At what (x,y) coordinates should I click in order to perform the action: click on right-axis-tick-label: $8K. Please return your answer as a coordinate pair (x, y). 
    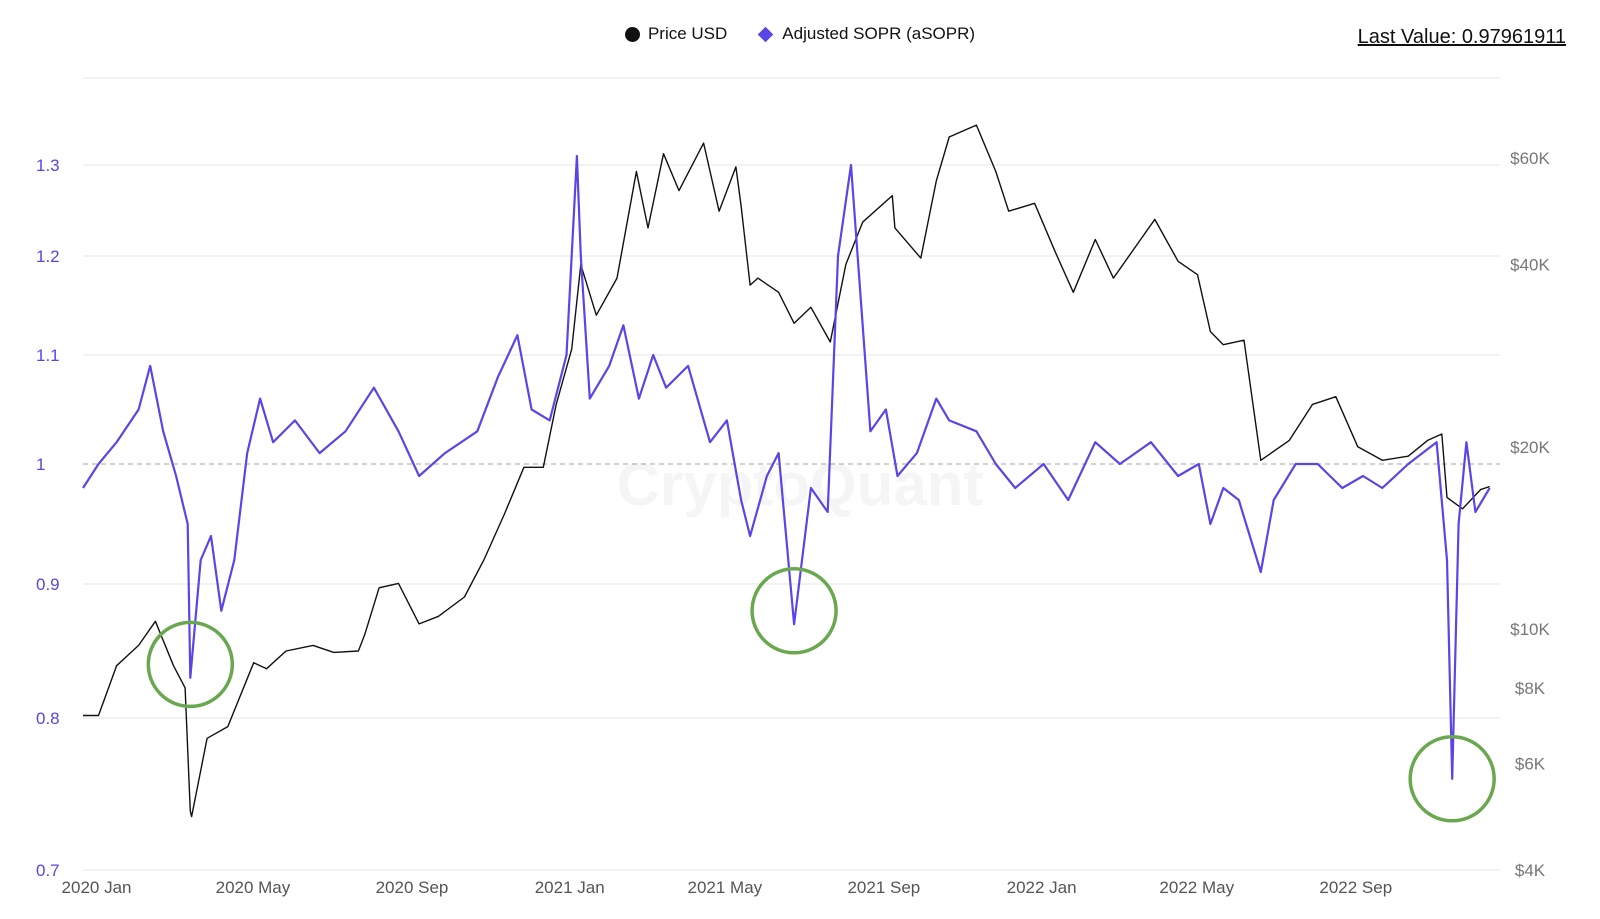
    Looking at the image, I should click on (1530, 688).